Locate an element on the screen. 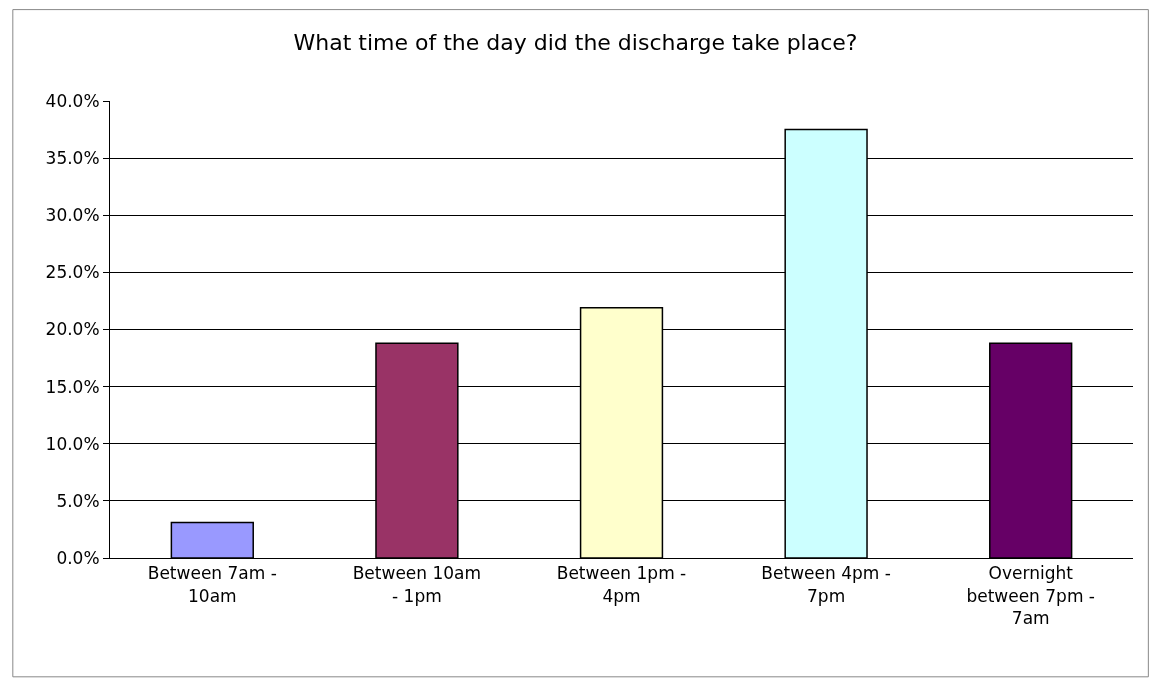 The width and height of the screenshot is (1151, 683). x-tick-label: Between 7am - 10am is located at coordinates (212, 584).